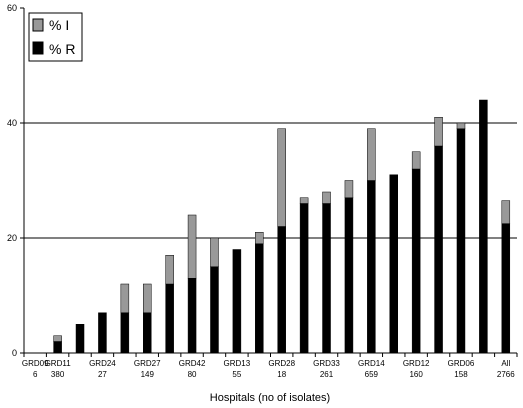  Describe the element at coordinates (12, 238) in the screenshot. I see `y-tick-label: 20` at that location.